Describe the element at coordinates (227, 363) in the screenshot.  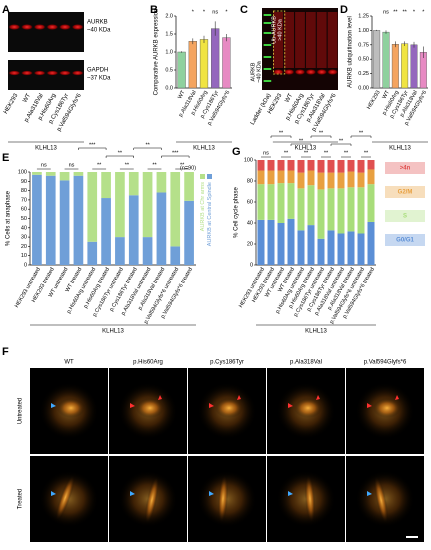
I see `column-label: p.Cys186Tyr` at that location.